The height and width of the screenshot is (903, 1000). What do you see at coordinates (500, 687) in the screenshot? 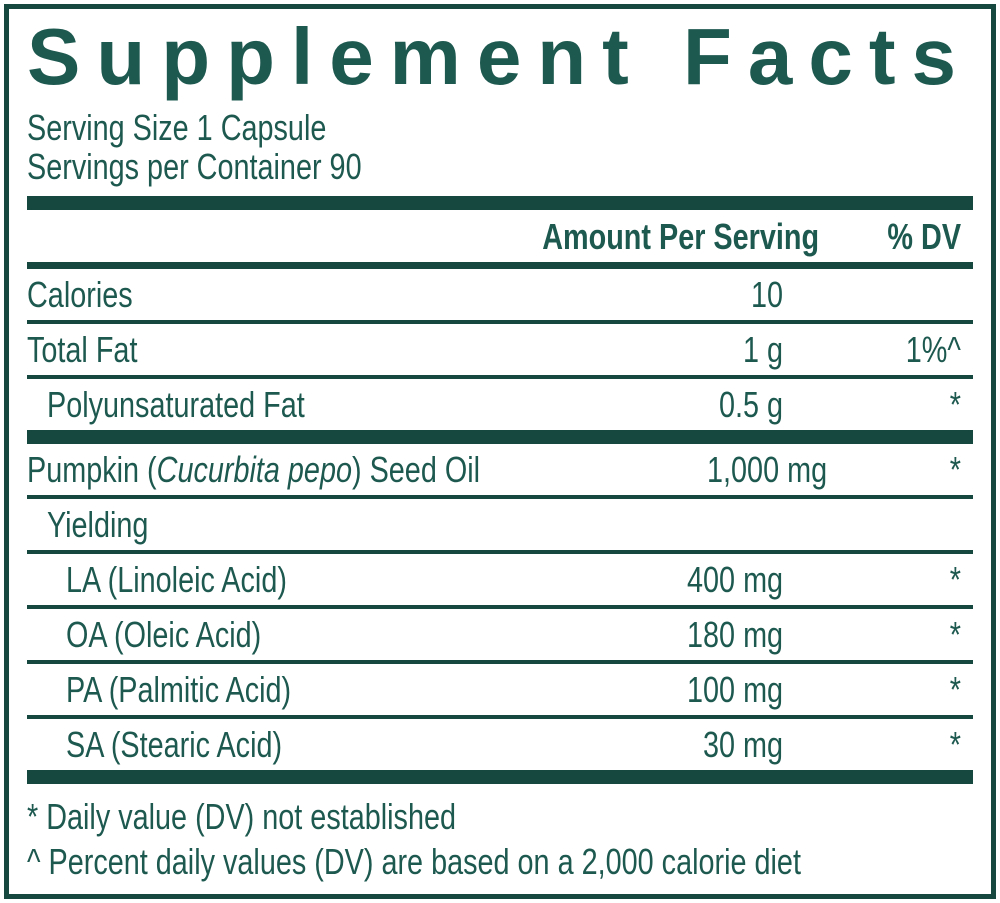
I see `table-row: PA (Palmitic Acid) 100 mg *` at bounding box center [500, 687].